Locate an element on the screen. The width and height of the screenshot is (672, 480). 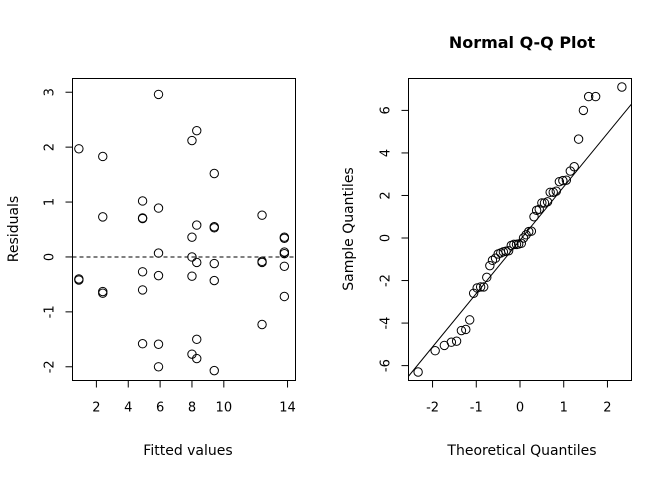
y-axis: -2 -1 0 1 2 3 is located at coordinates (58, 230).